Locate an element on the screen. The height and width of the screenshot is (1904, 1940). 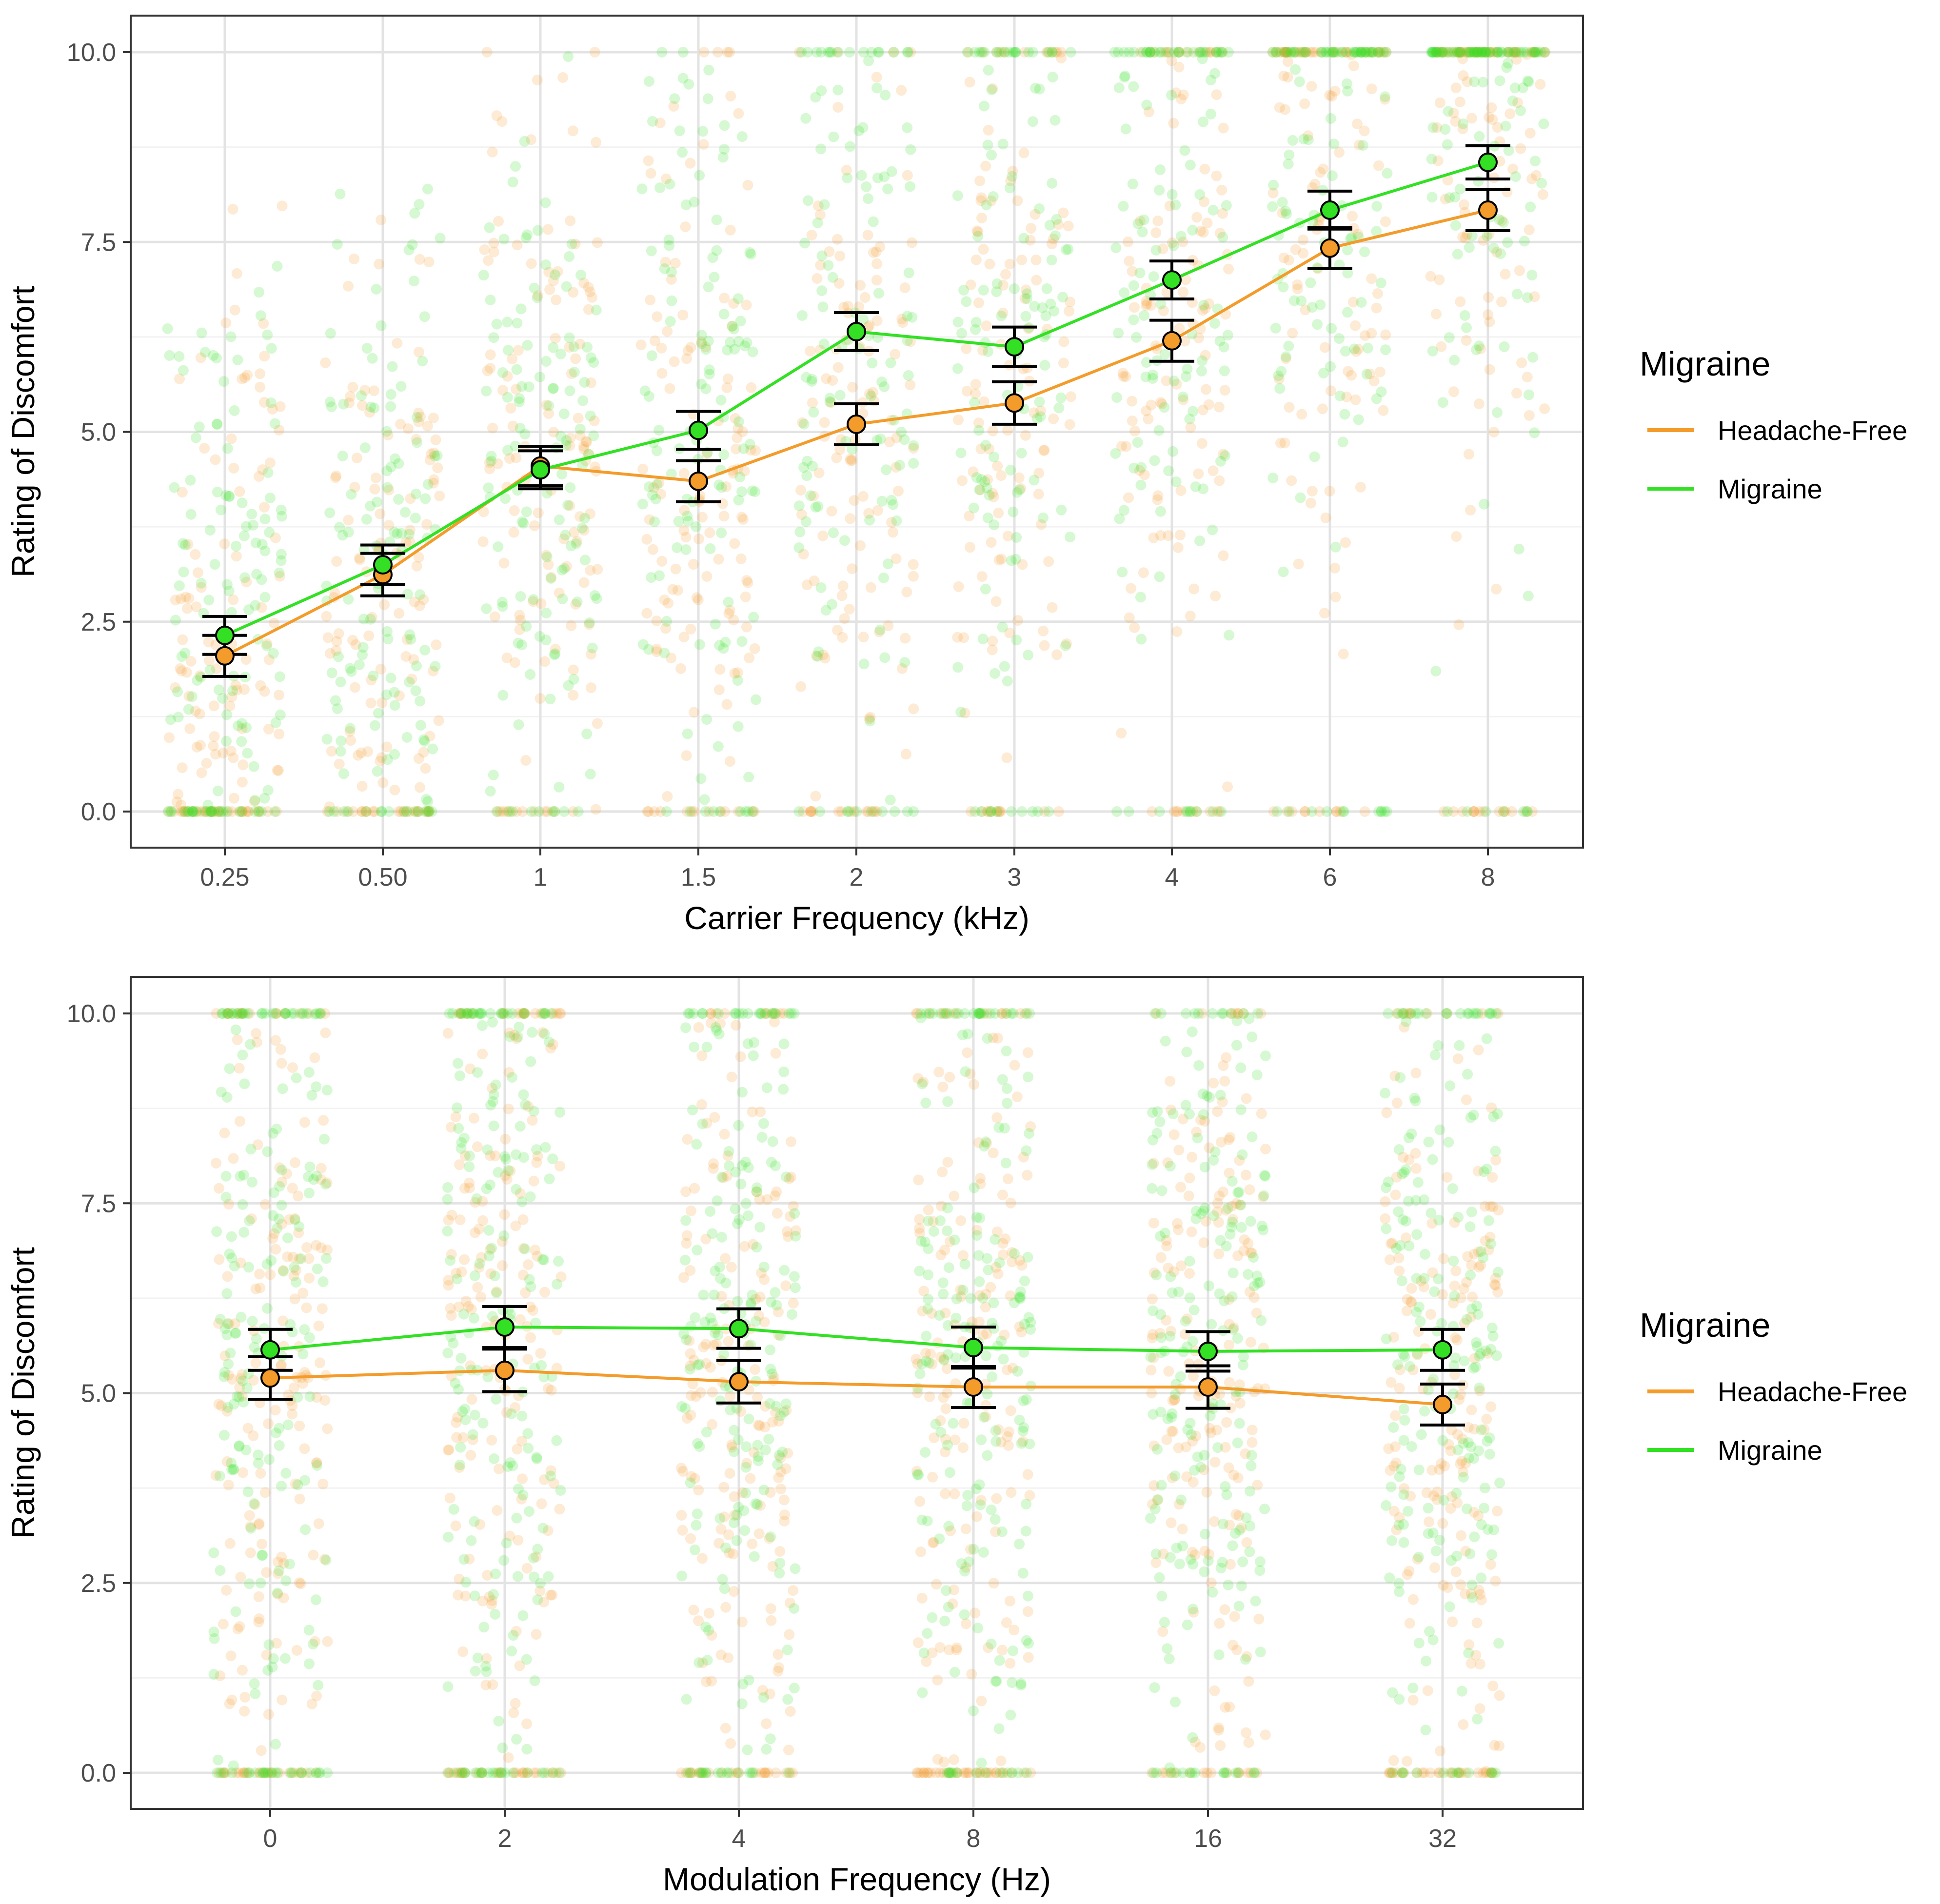
mean-point-headache-free is located at coordinates (856, 424).